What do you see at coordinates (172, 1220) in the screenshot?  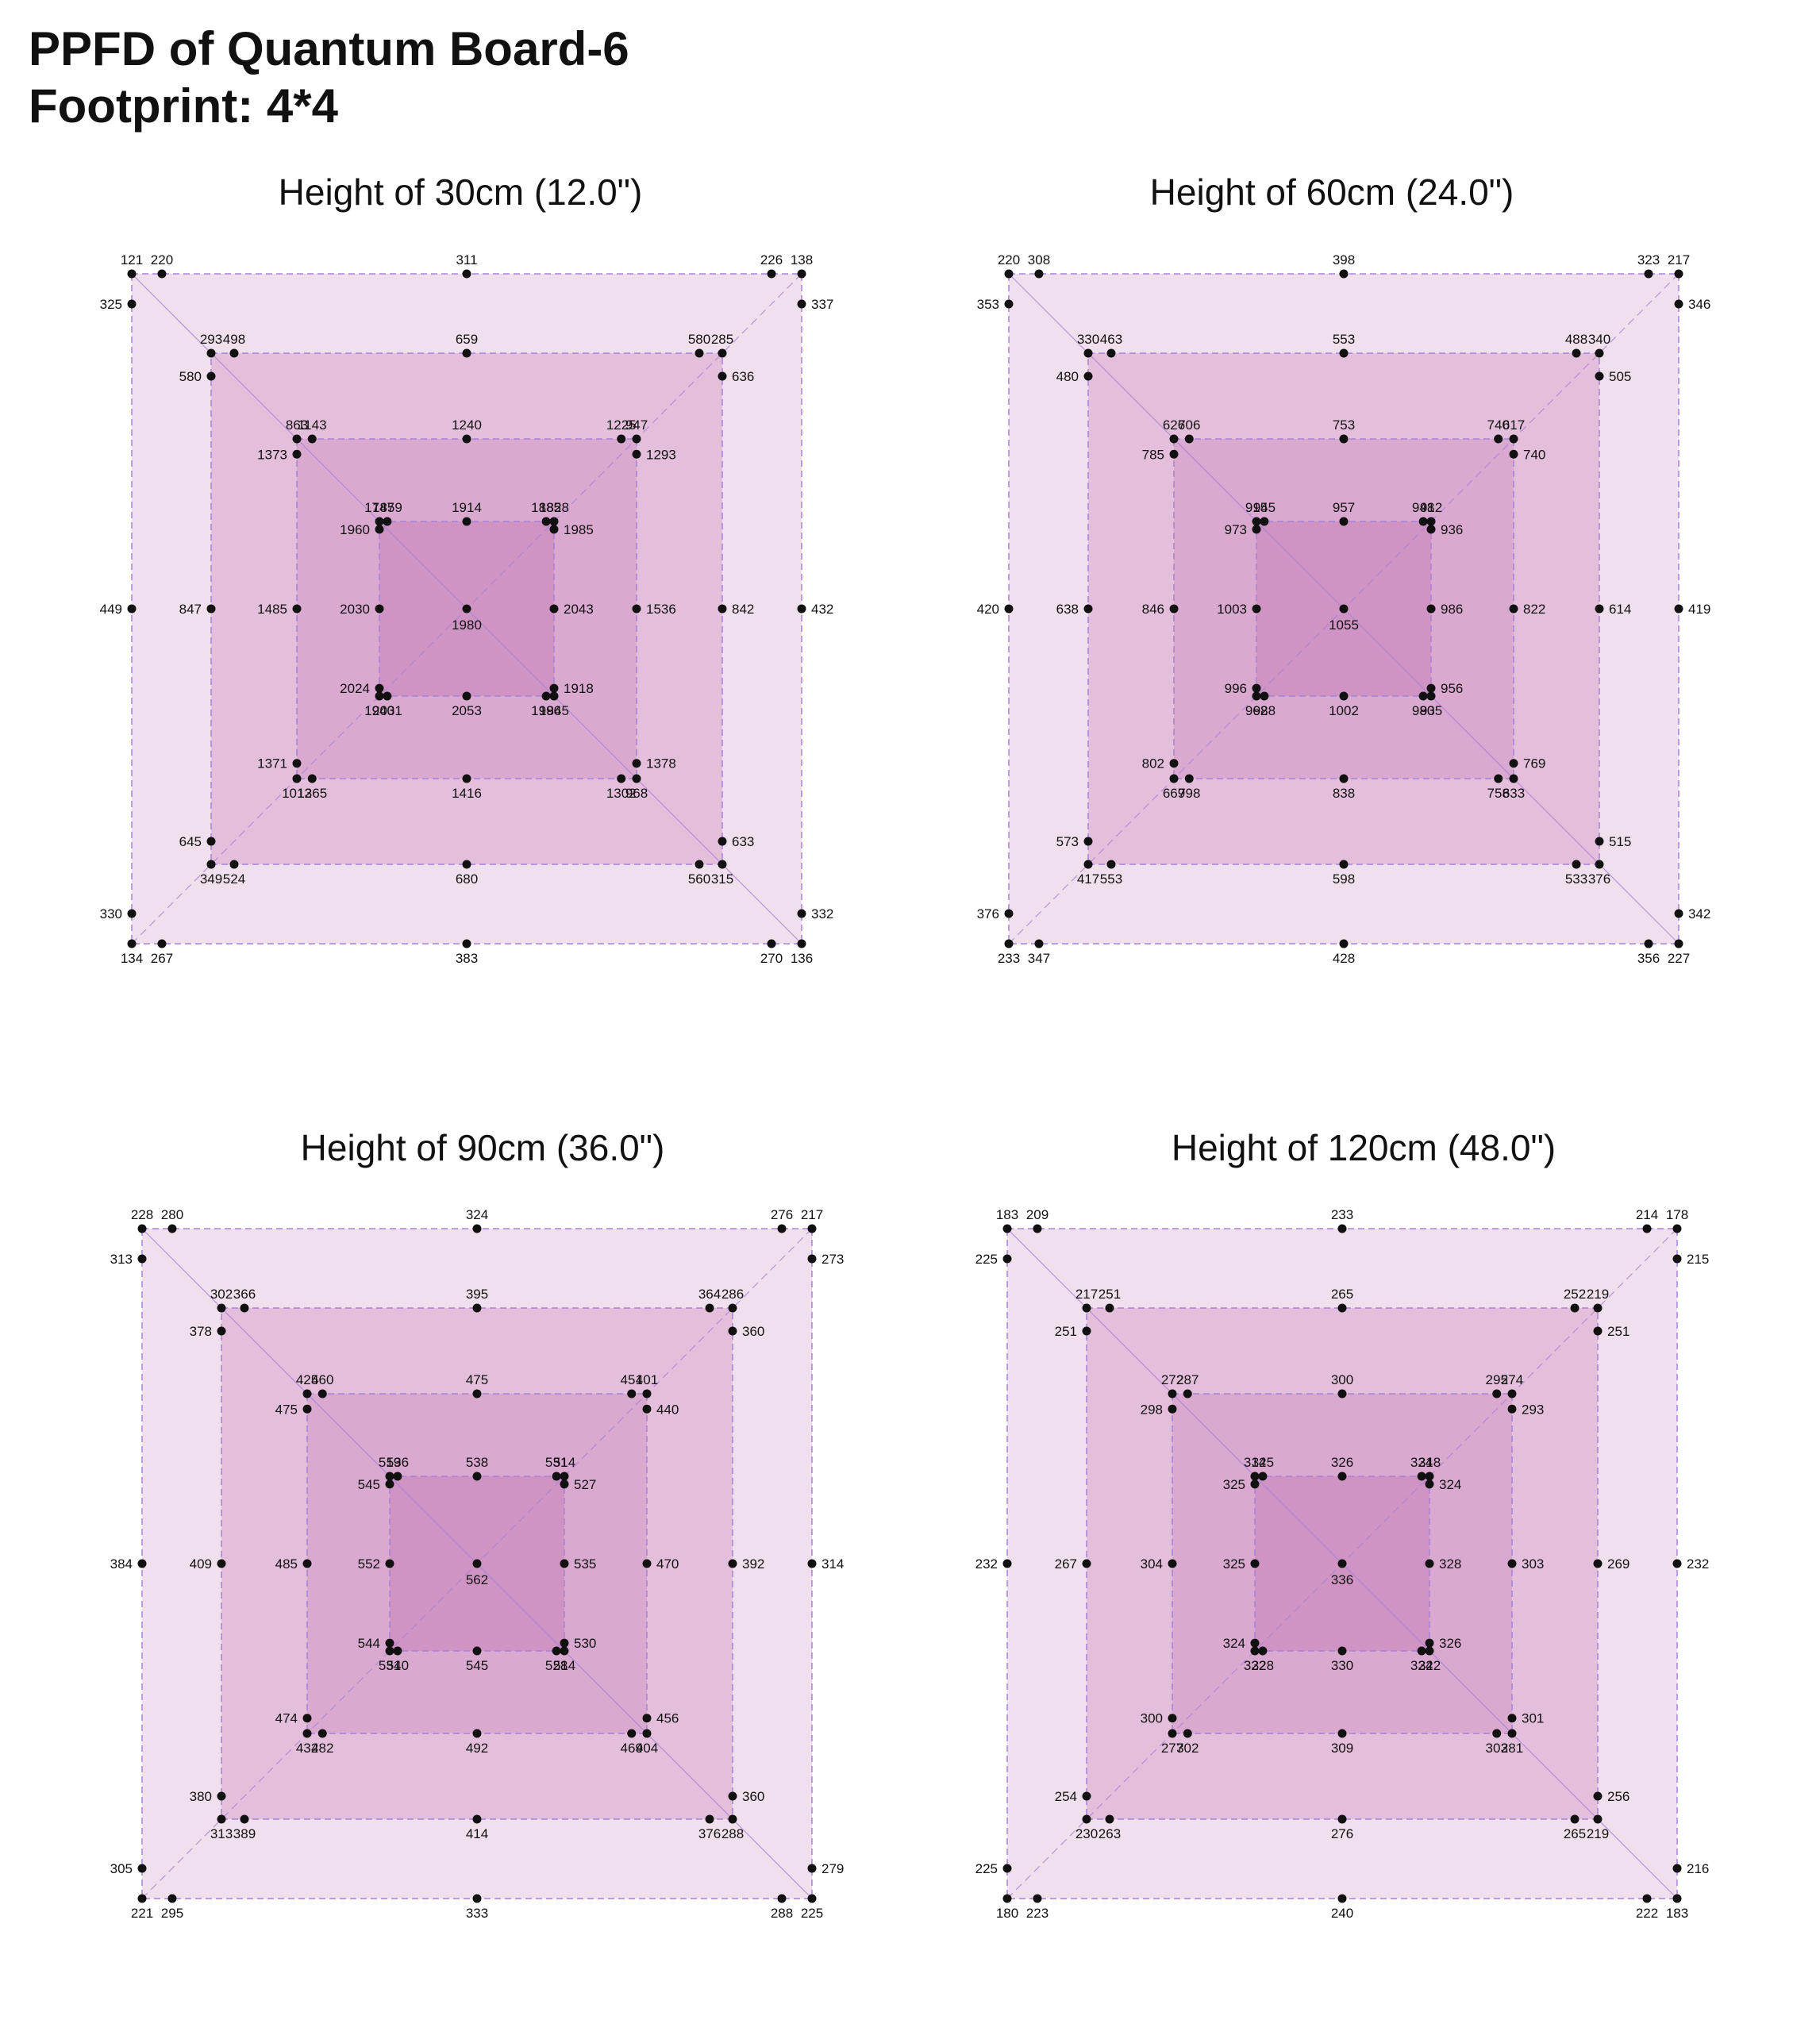 I see `top-point: 280` at bounding box center [172, 1220].